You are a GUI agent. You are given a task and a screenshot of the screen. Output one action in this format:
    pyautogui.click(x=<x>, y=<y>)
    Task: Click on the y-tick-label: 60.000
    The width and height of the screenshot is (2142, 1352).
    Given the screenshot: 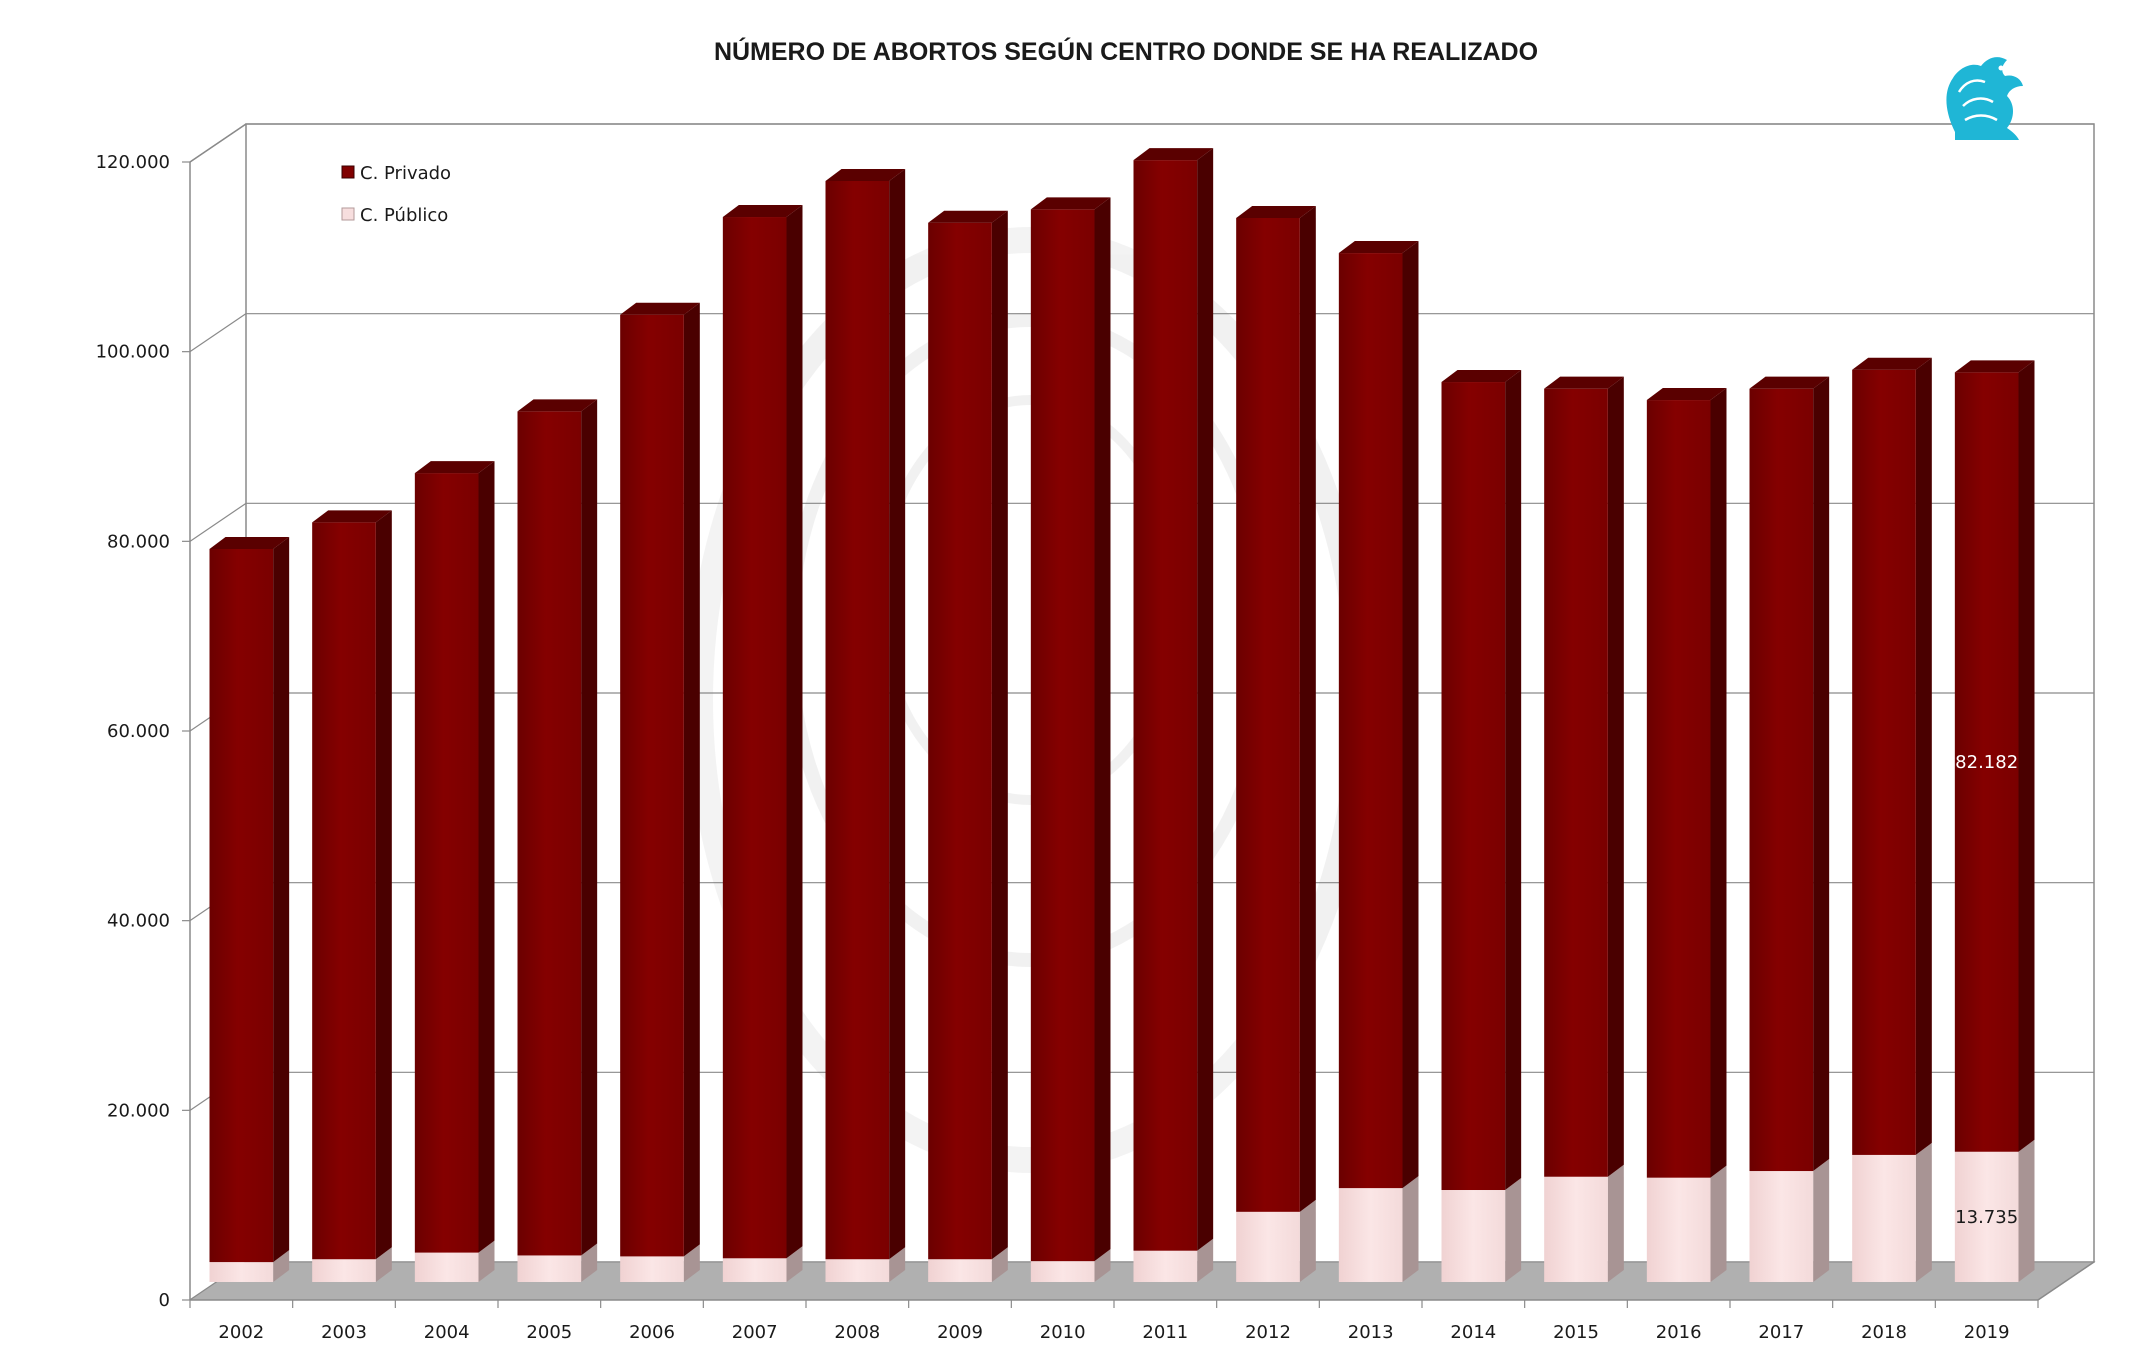 What is the action you would take?
    pyautogui.click(x=138, y=731)
    